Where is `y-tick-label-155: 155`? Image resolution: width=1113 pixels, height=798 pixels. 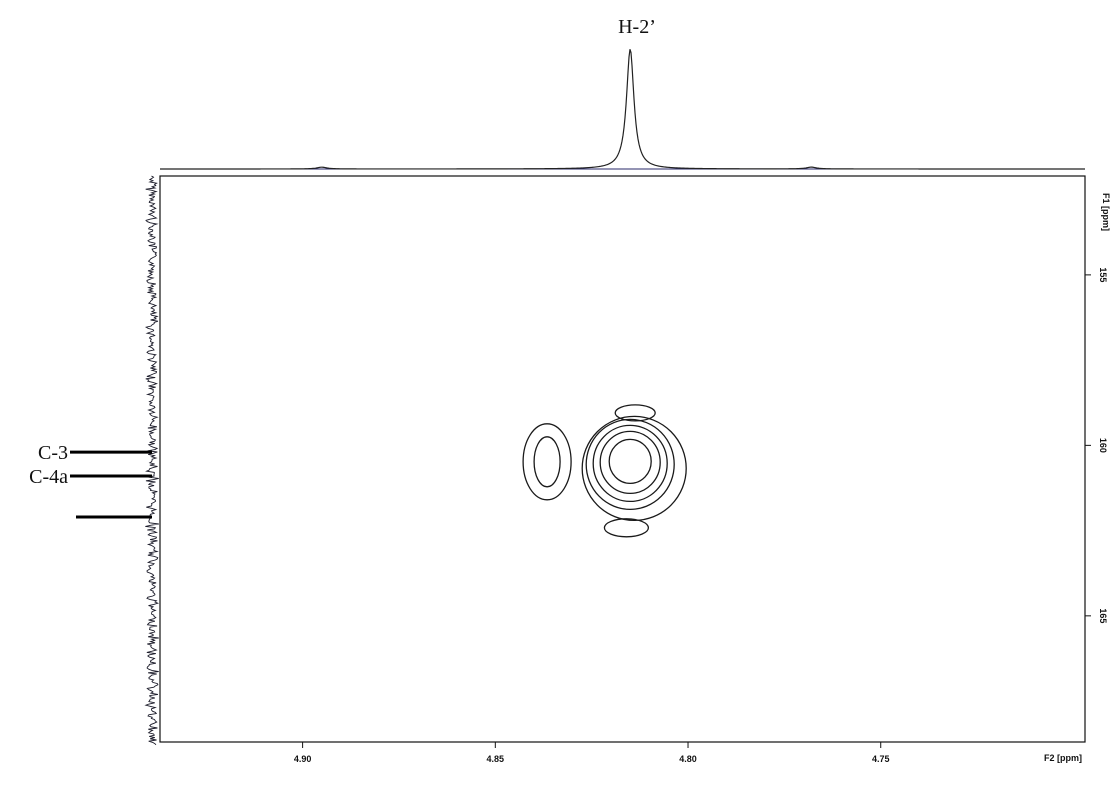 y-tick-label-155: 155 is located at coordinates (1103, 274).